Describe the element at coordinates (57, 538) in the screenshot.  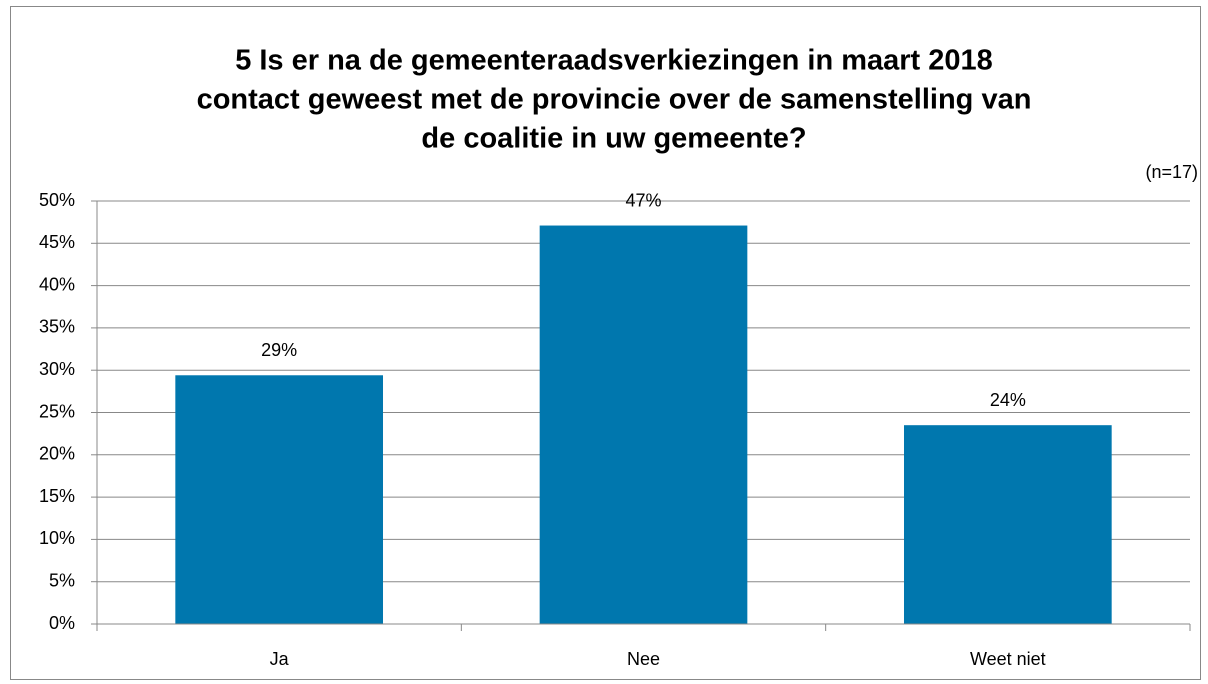
I see `y-tick-label: 10%` at that location.